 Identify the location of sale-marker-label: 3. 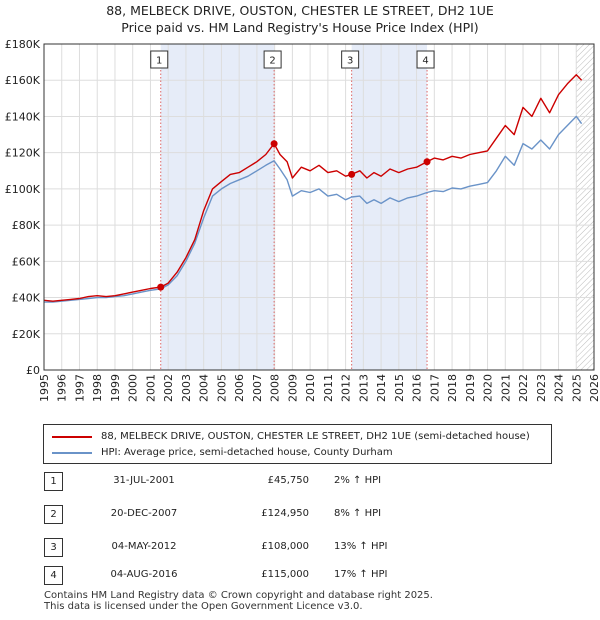
(350, 61).